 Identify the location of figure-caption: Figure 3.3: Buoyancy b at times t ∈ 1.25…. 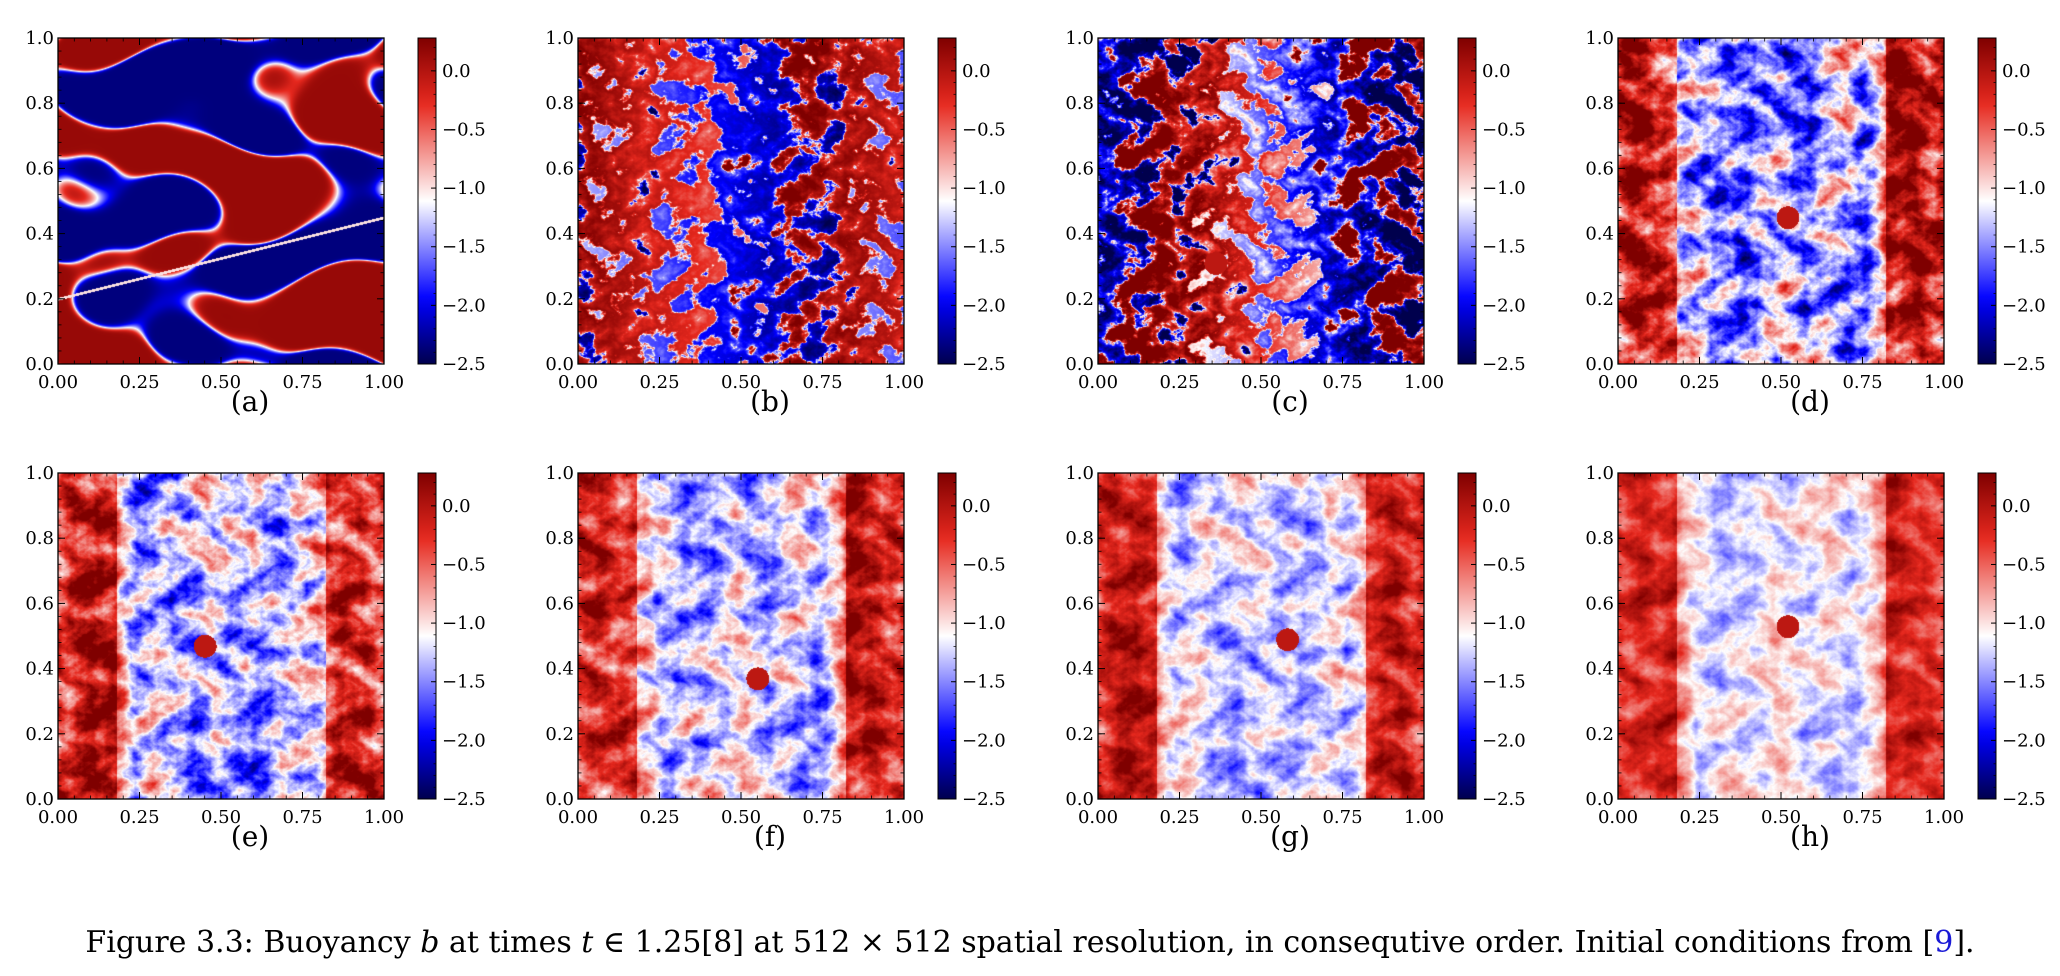
(1030, 942).